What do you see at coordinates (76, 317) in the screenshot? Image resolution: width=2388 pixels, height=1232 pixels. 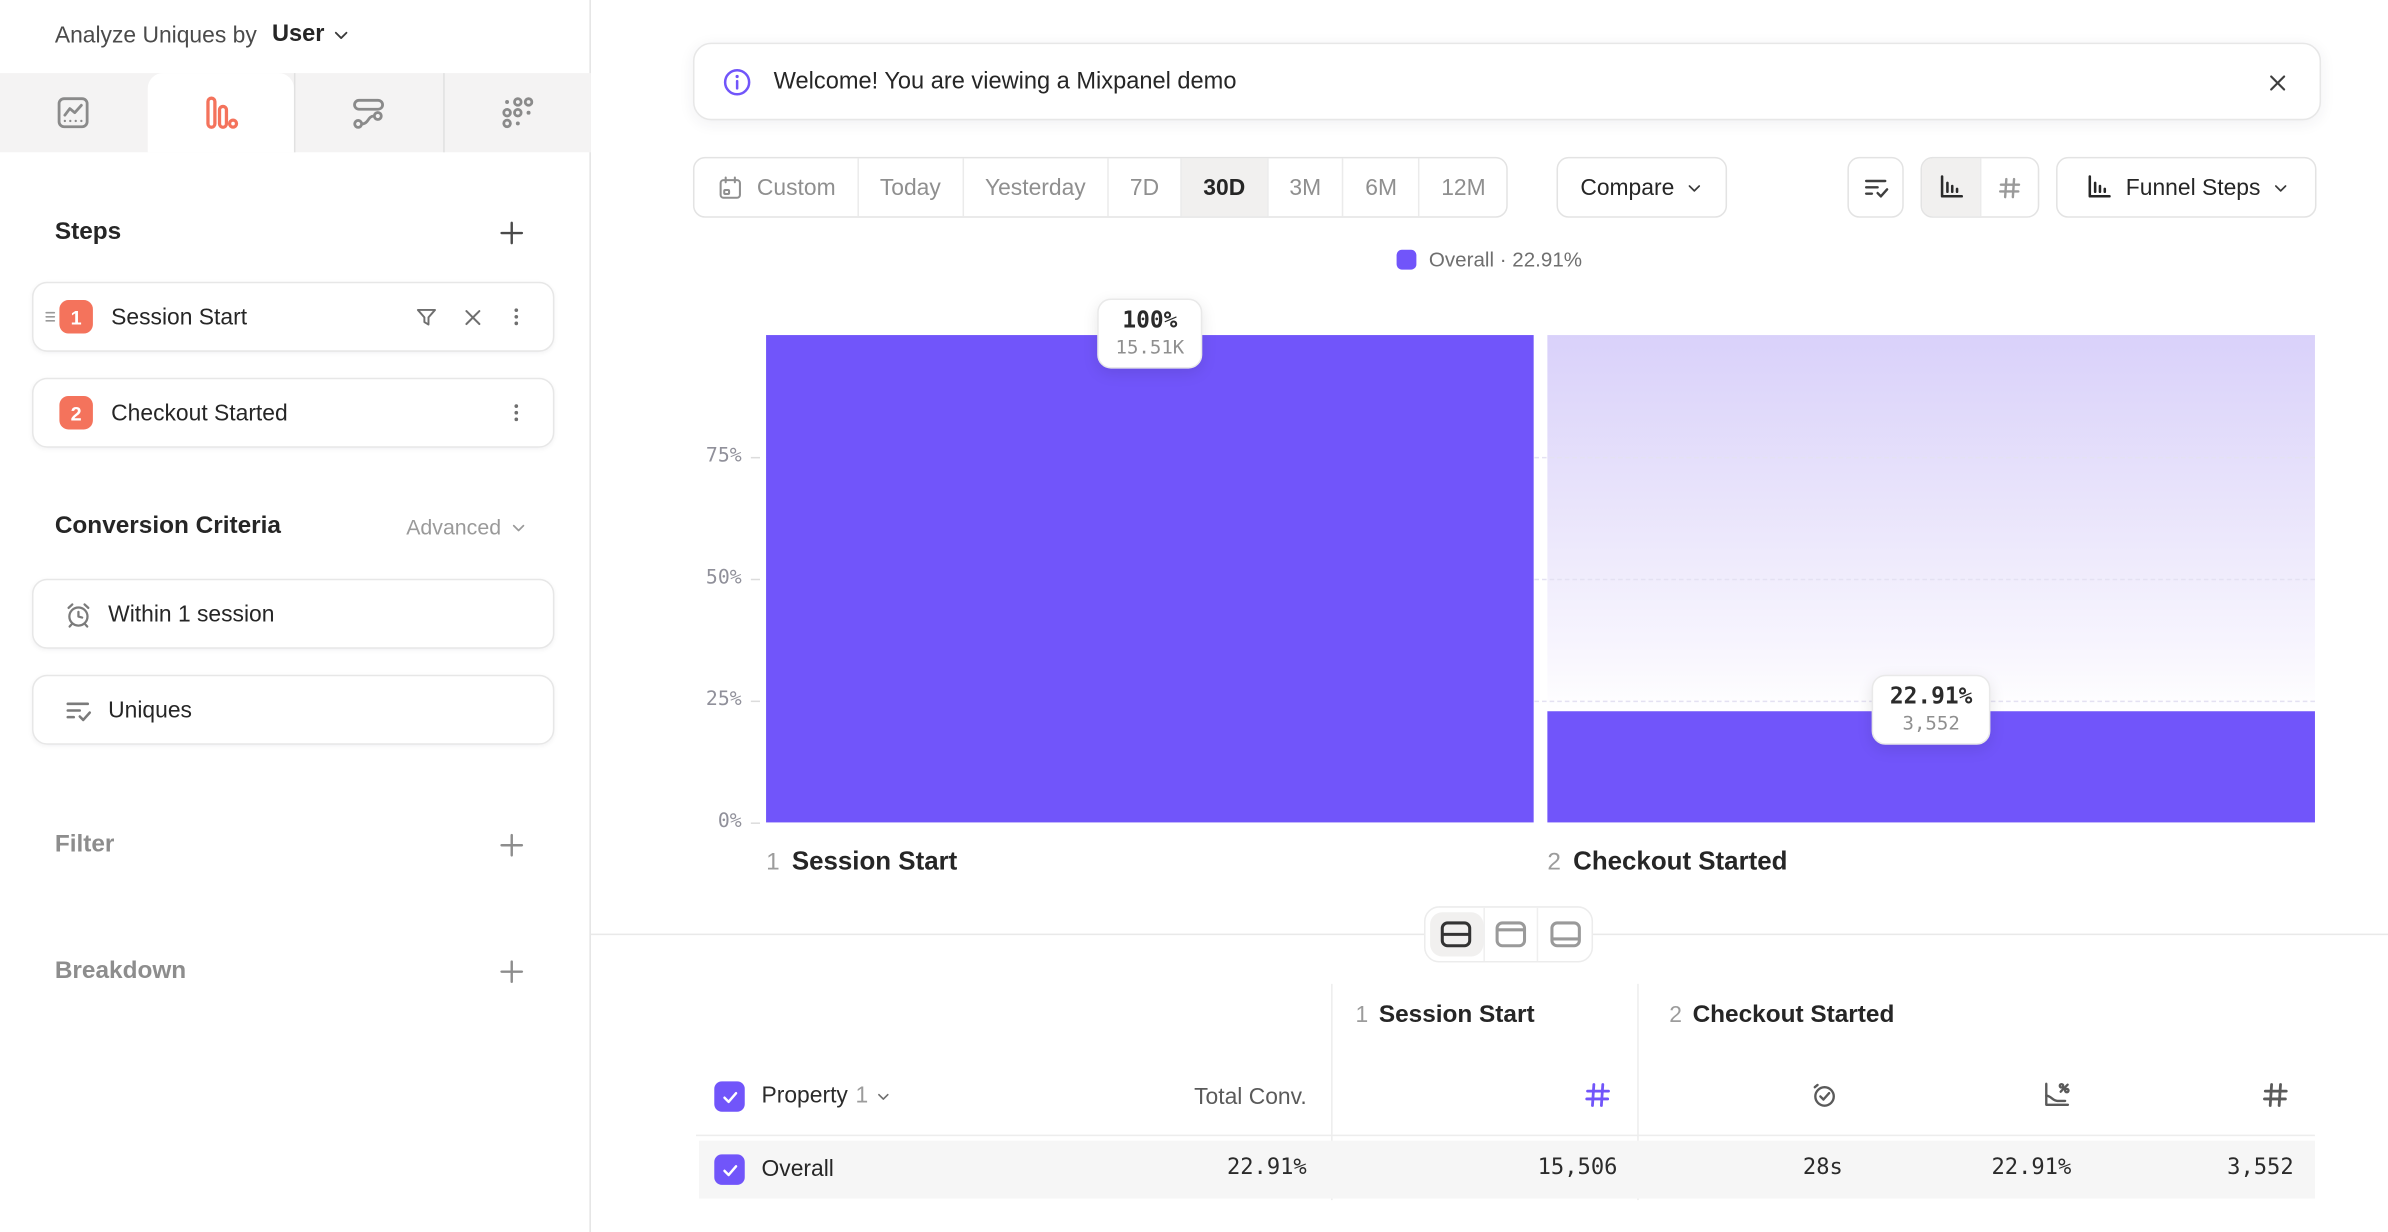 I see `step-number-badge: 1` at bounding box center [76, 317].